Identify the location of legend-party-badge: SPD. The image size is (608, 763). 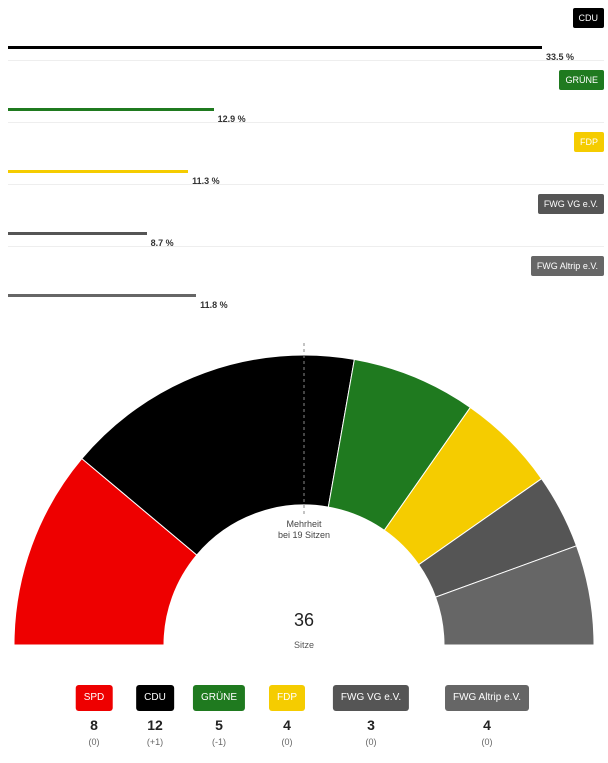
(94, 698).